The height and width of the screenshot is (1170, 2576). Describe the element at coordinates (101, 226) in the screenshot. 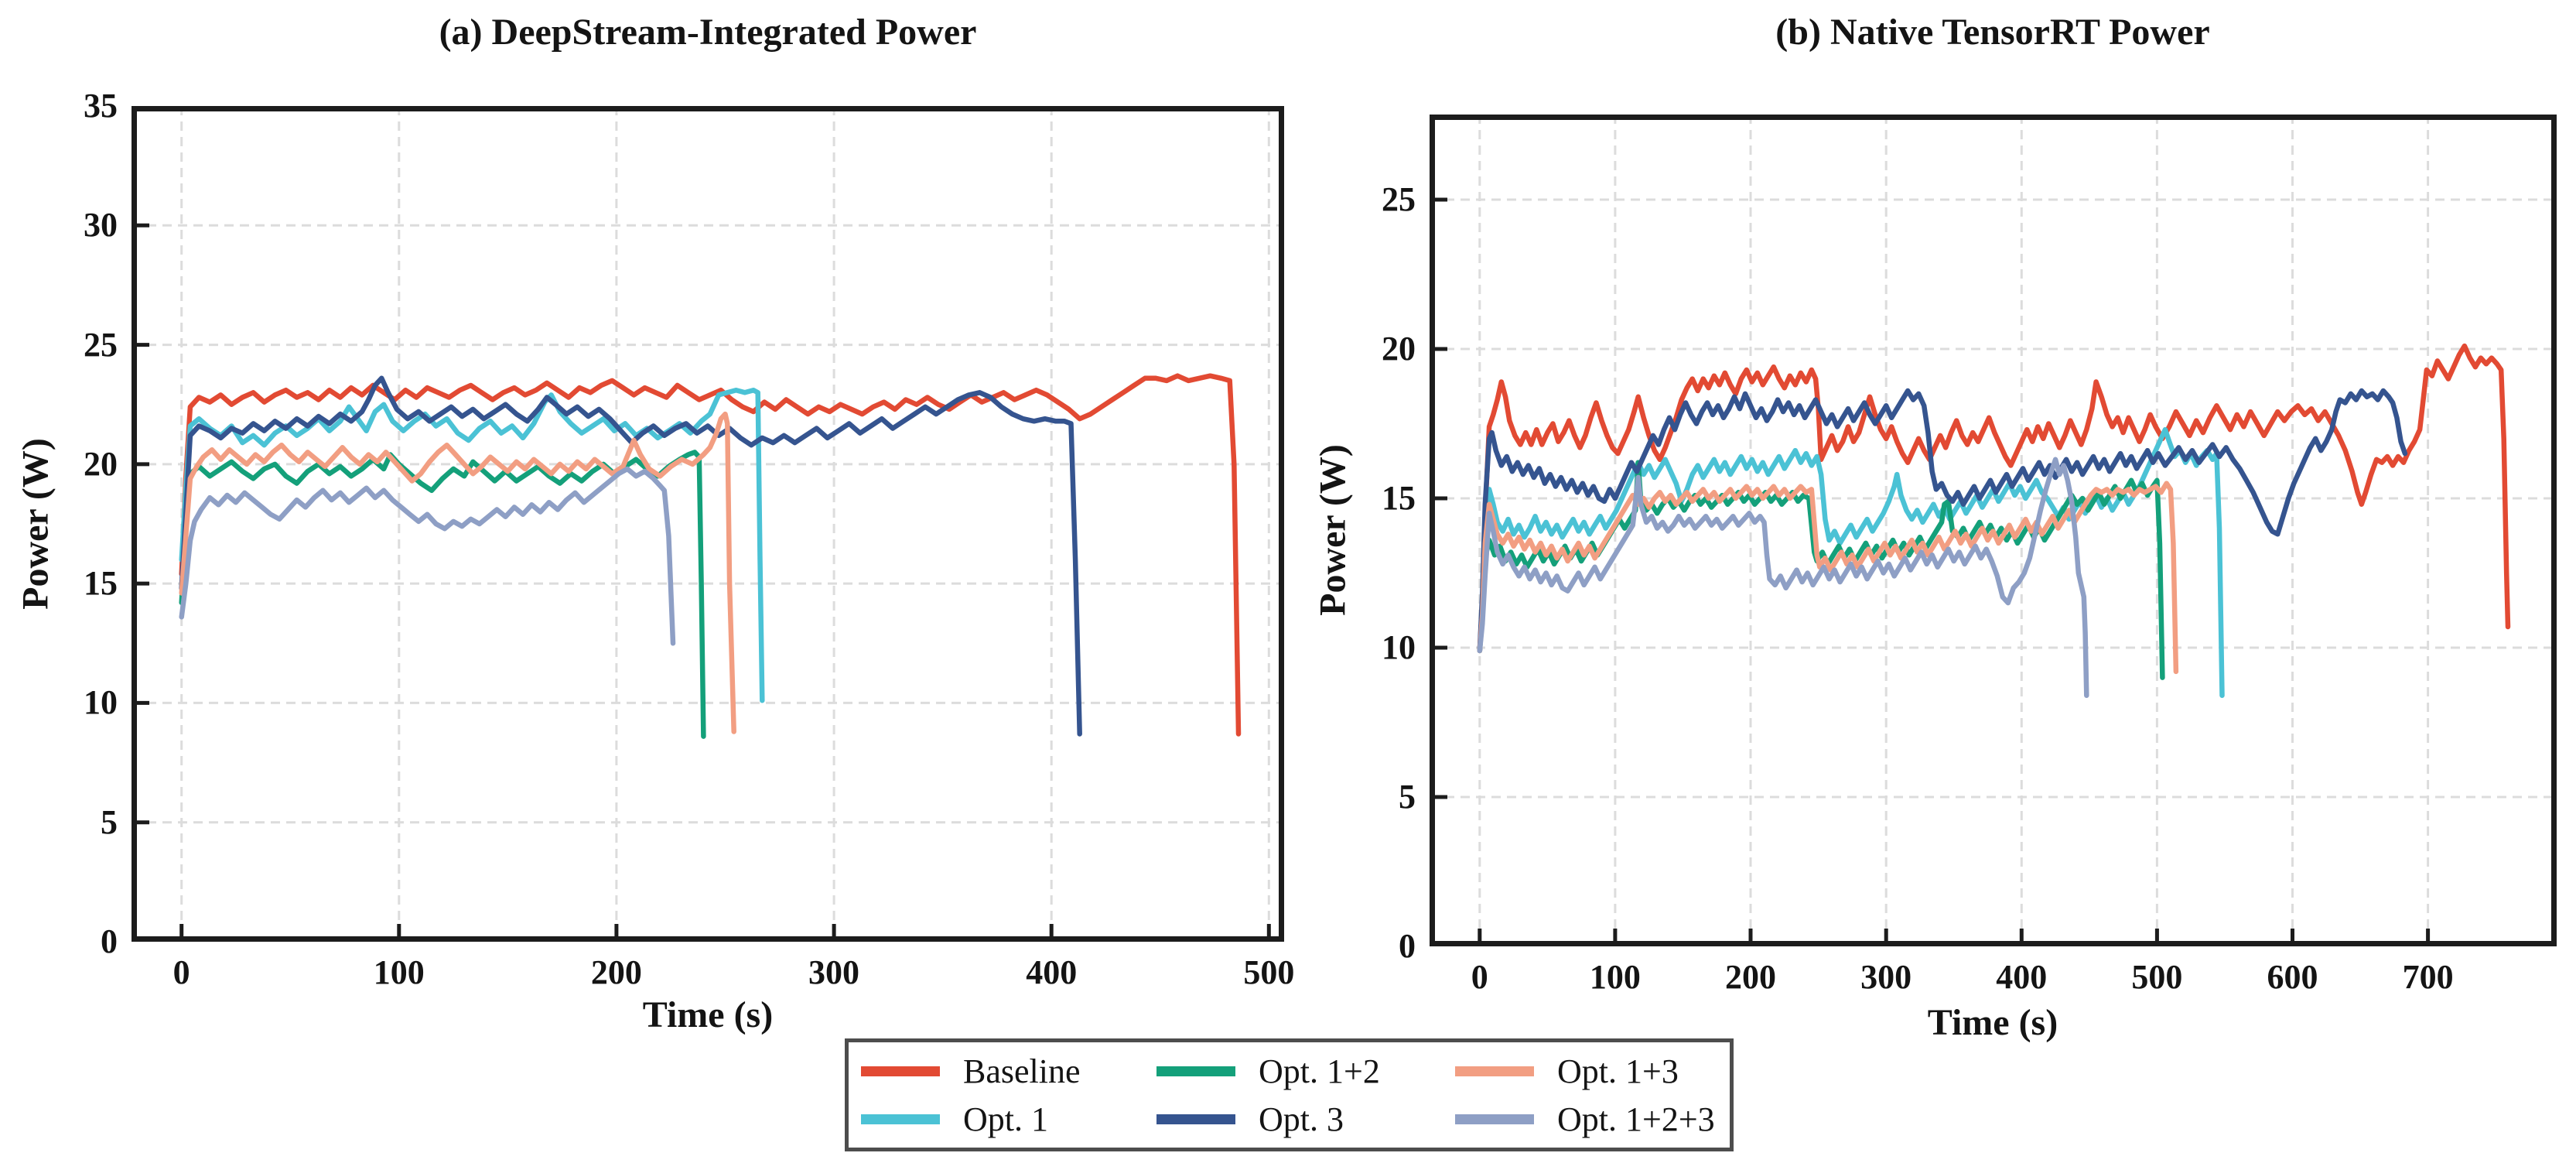

I see `y-tick-label: 30` at that location.